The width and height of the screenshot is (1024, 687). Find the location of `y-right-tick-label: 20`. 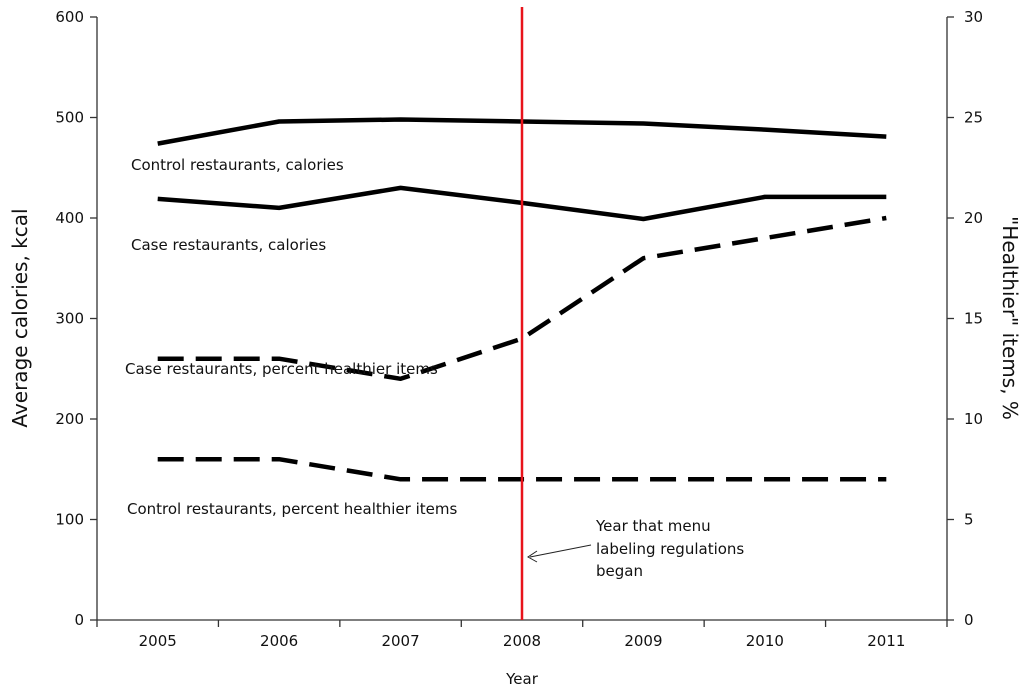

y-right-tick-label: 20 is located at coordinates (973, 218).